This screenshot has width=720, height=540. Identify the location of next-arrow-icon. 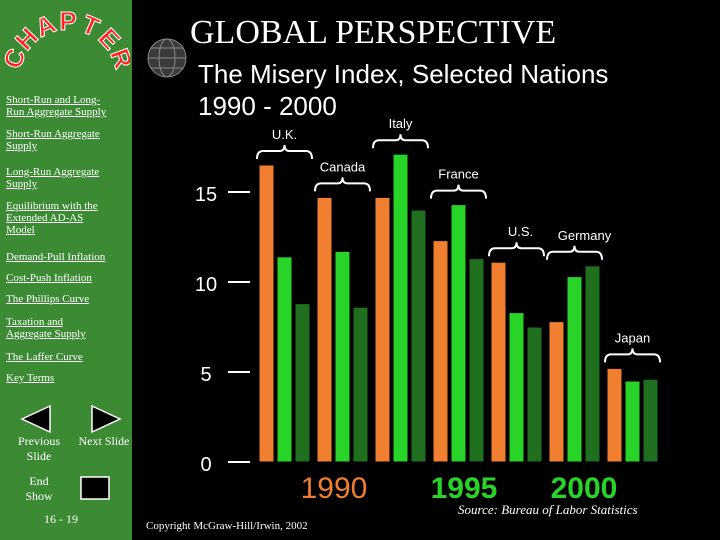
(106, 419).